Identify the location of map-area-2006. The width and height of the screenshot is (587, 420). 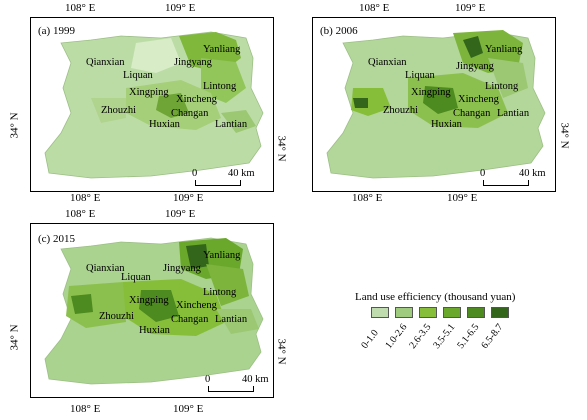
(436, 104).